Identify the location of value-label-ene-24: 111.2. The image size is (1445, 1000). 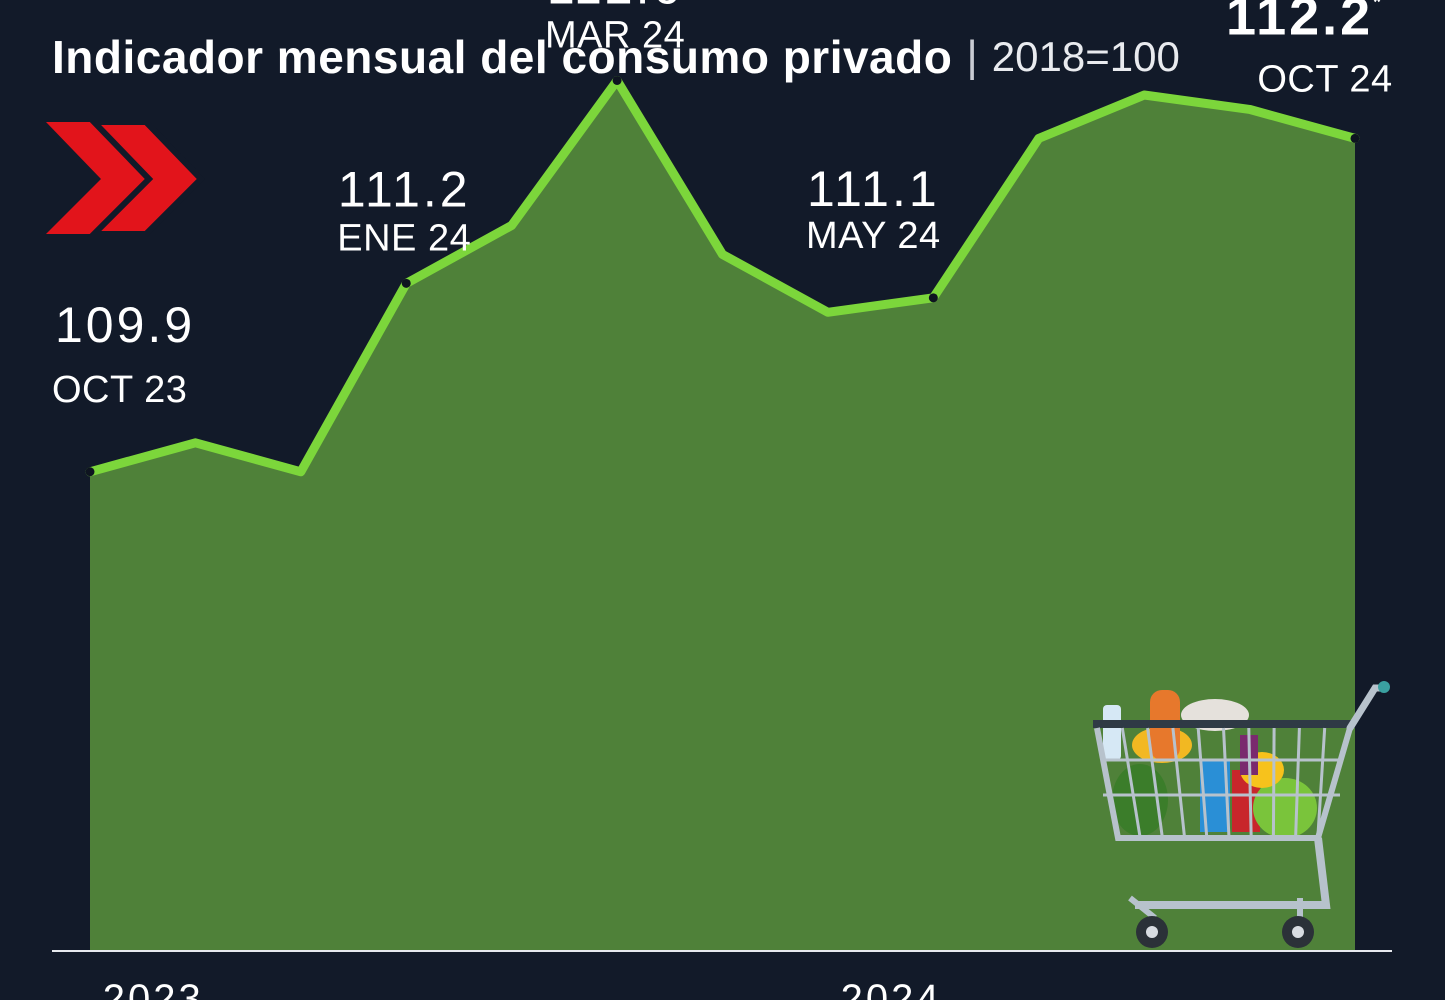
(404, 189).